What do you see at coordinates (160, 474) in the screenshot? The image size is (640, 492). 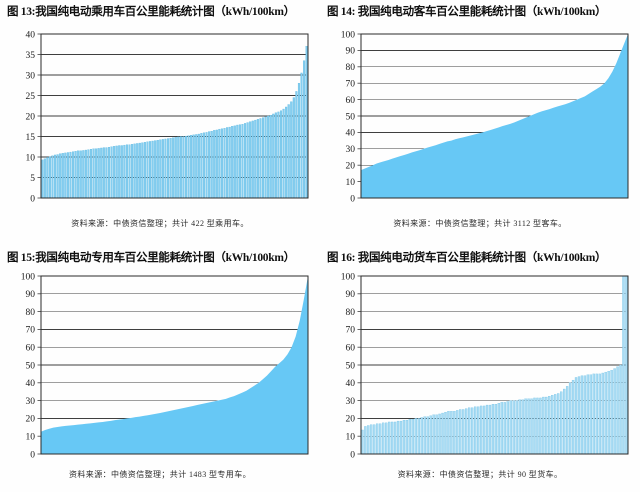 I see `figure-15-source-note: 资料来源：中债资信整理；共计 1483 型专用车。` at bounding box center [160, 474].